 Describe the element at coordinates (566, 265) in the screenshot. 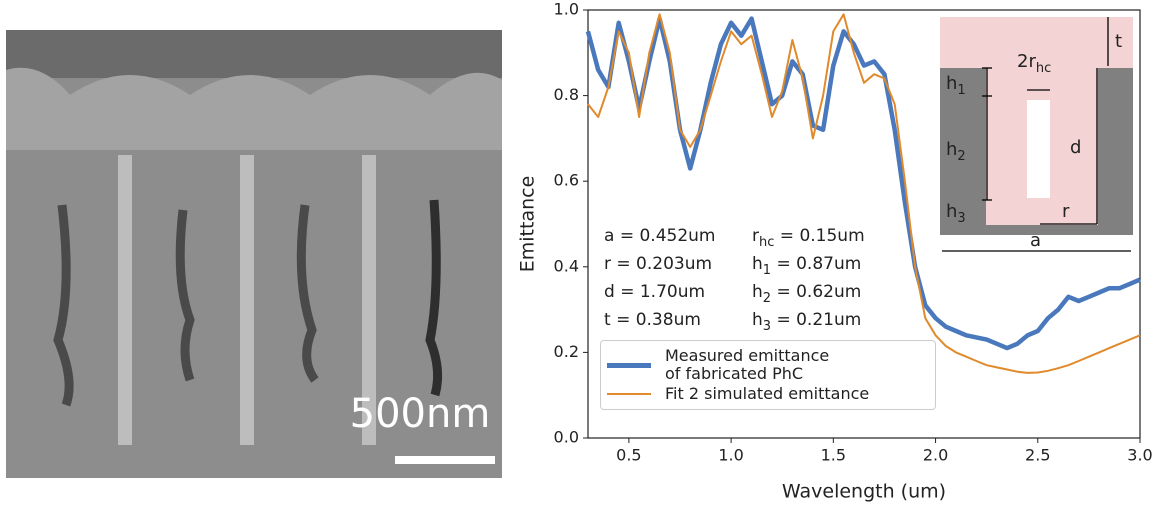

I see `y-tick-label: 0.4` at that location.